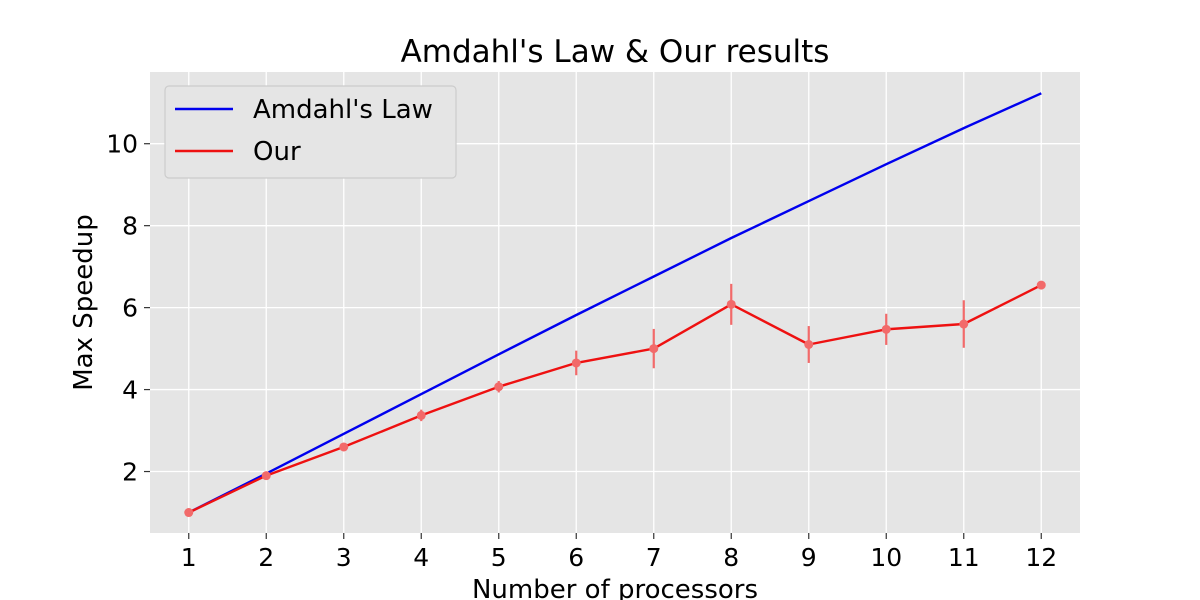  What do you see at coordinates (615, 52) in the screenshot?
I see `chart-title: Amdahl's Law & Our results` at bounding box center [615, 52].